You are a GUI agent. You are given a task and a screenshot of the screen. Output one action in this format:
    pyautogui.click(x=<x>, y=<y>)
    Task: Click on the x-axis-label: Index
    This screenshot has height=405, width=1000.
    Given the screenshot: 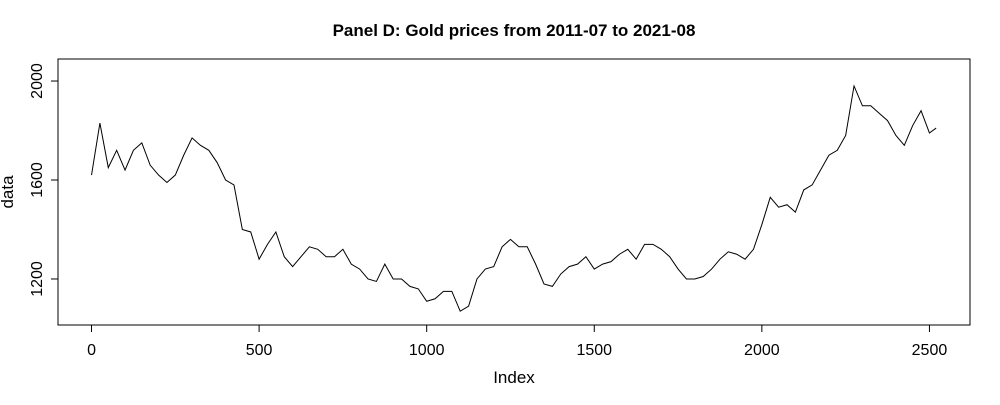 What is the action you would take?
    pyautogui.click(x=514, y=377)
    